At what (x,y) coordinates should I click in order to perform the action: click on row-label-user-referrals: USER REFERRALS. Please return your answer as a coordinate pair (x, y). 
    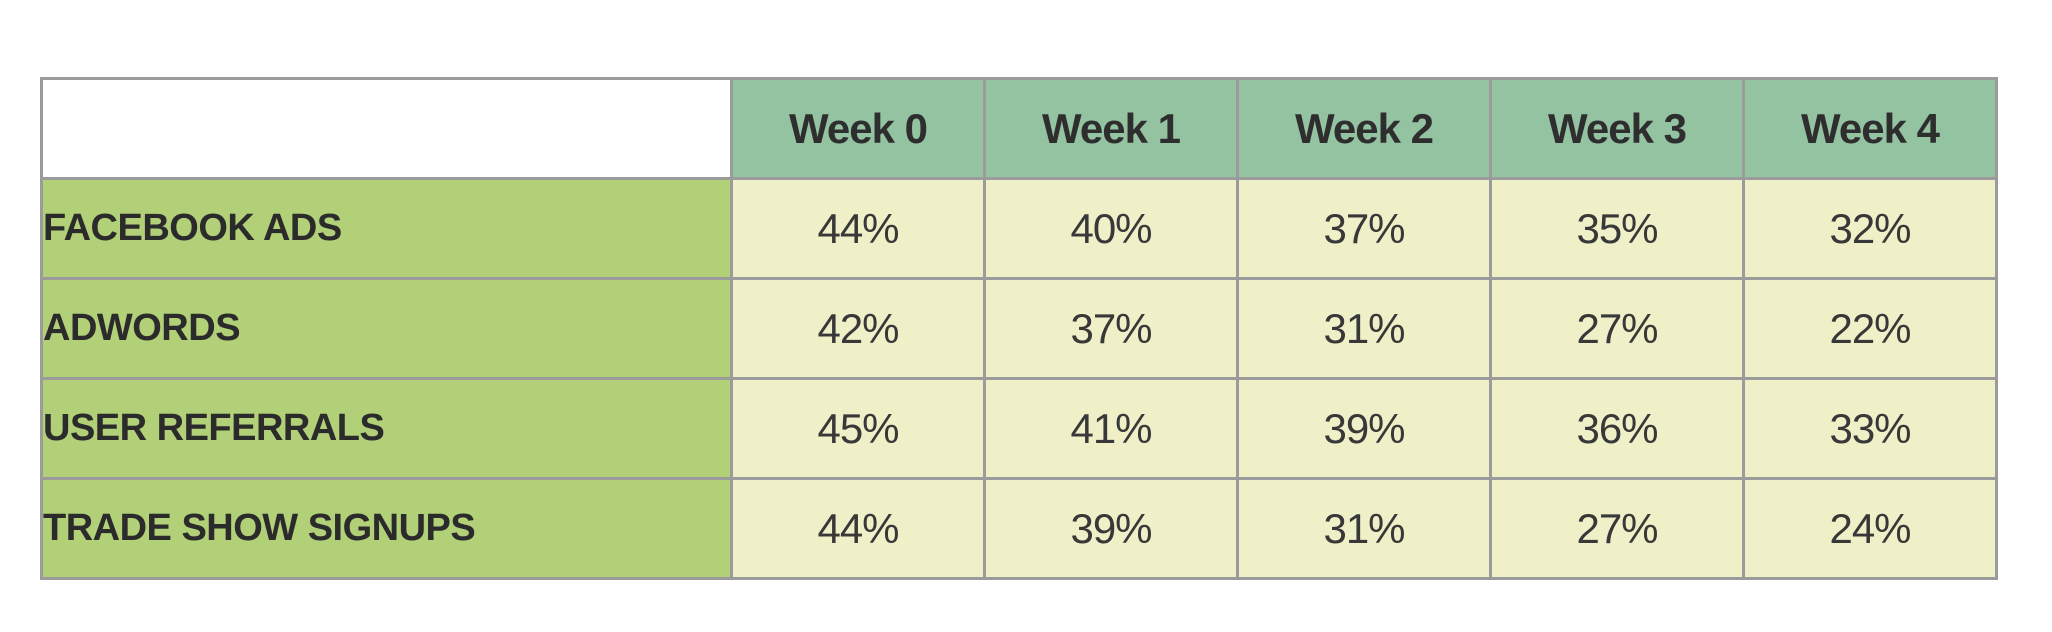
    Looking at the image, I should click on (386, 428).